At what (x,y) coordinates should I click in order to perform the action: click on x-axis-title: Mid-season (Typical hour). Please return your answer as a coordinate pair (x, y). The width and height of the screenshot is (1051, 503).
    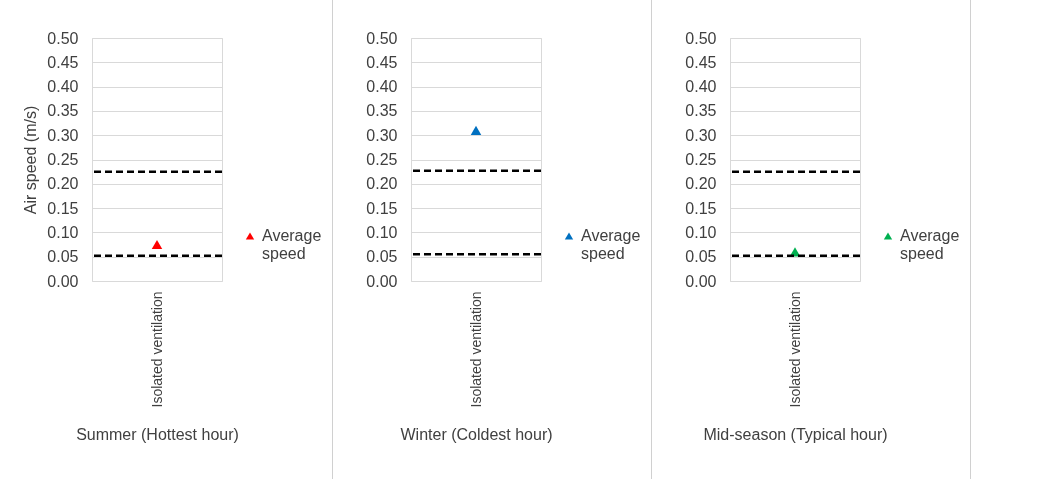
    Looking at the image, I should click on (795, 435).